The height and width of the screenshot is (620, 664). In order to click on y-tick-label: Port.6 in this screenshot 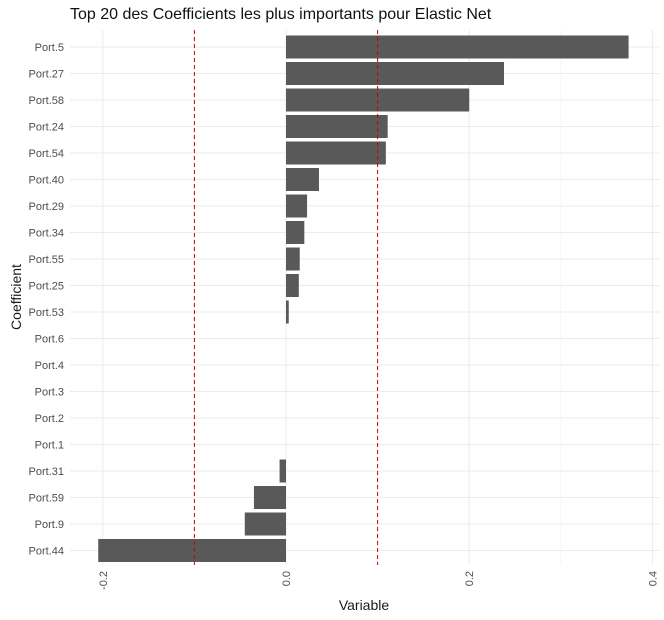, I will do `click(49, 340)`.